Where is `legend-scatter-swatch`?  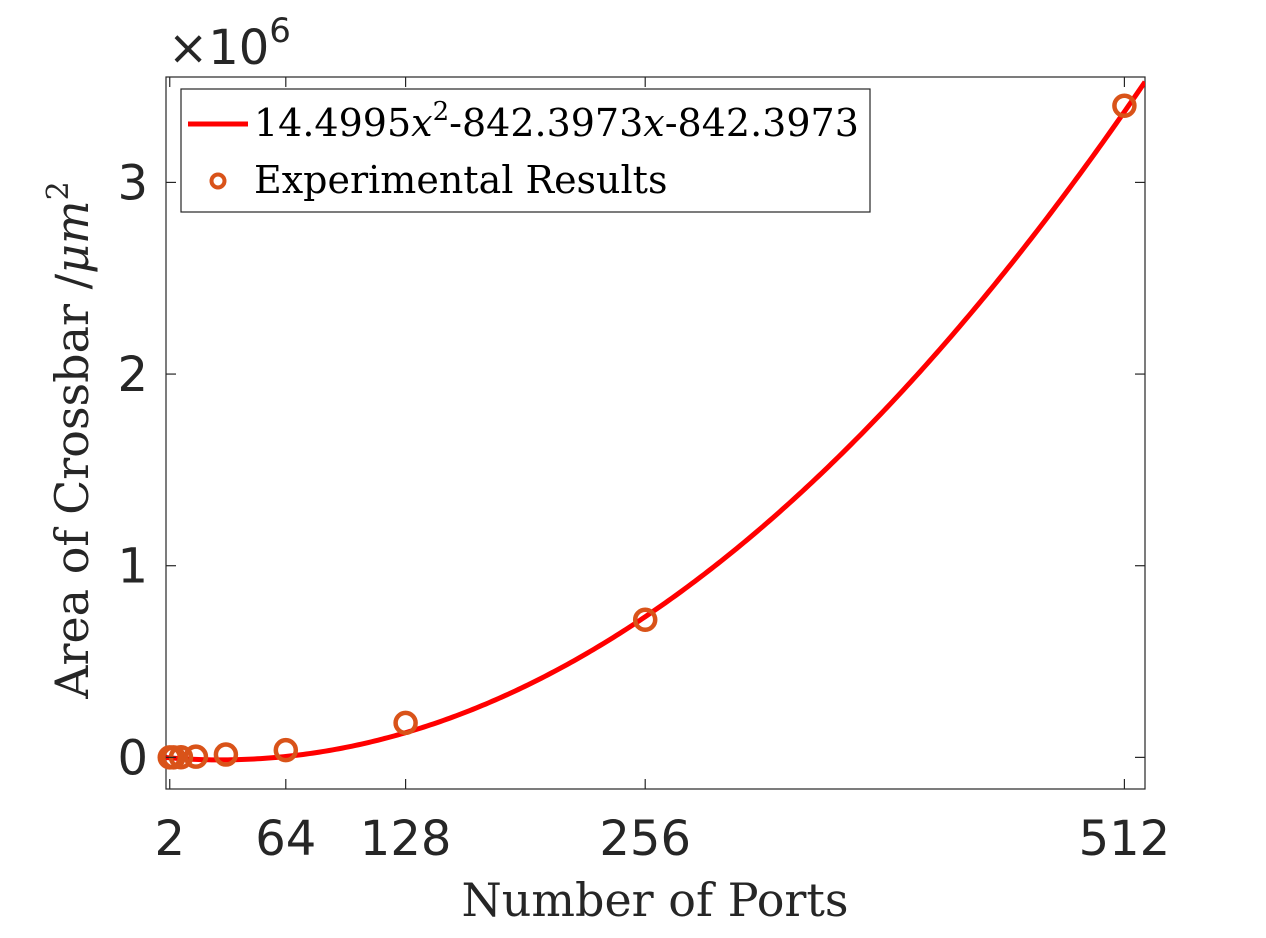
legend-scatter-swatch is located at coordinates (218, 181).